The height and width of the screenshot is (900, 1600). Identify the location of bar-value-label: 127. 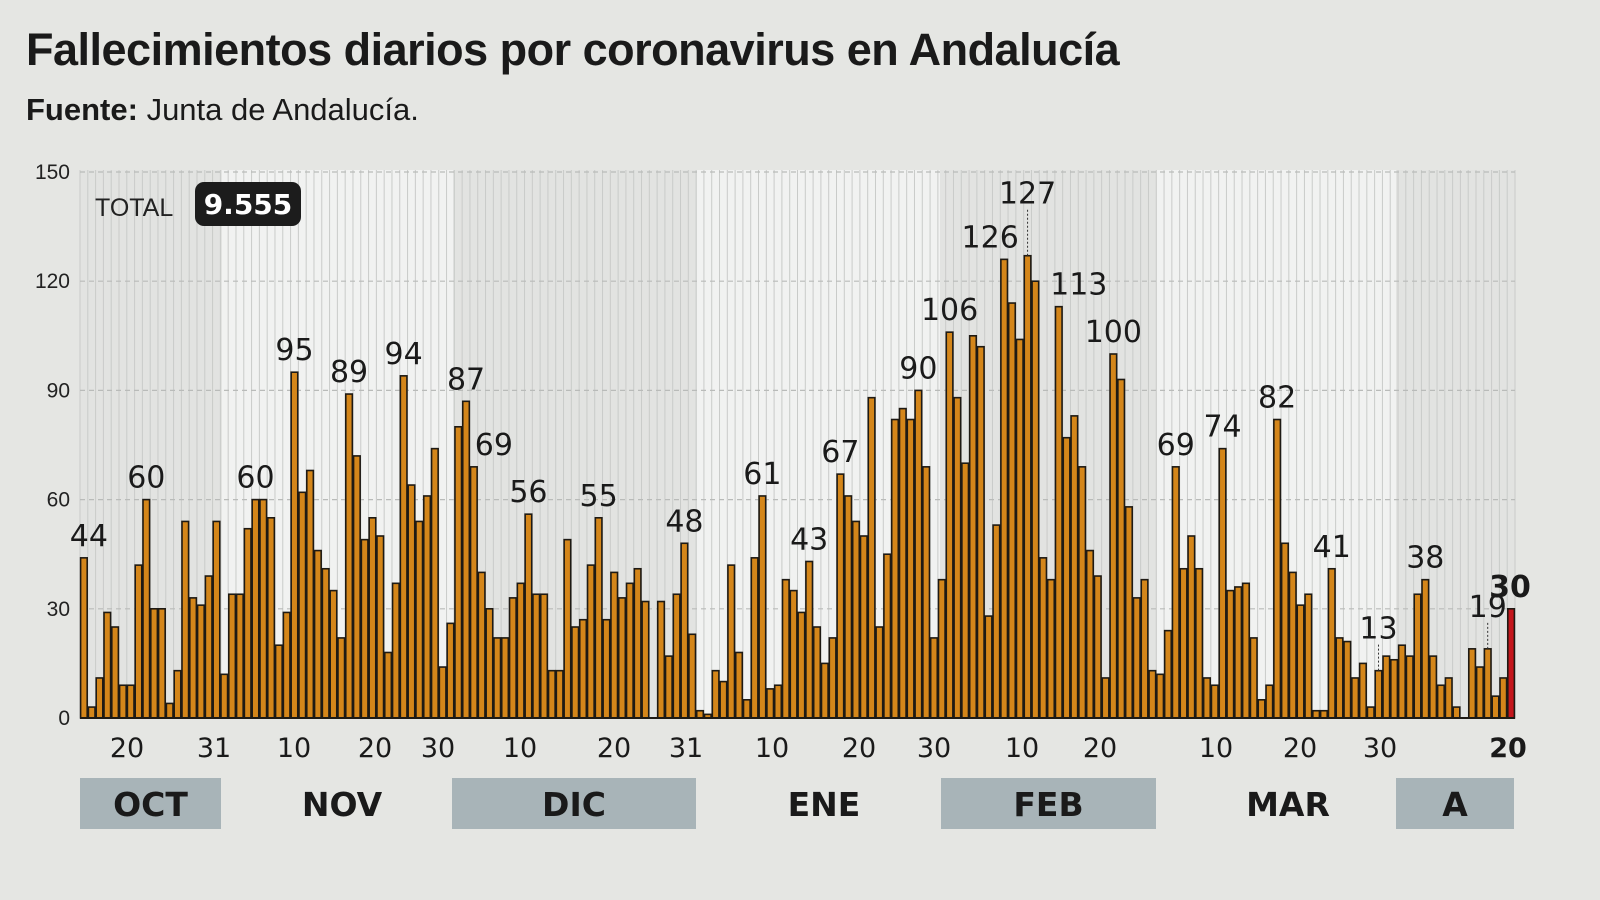
(1027, 194).